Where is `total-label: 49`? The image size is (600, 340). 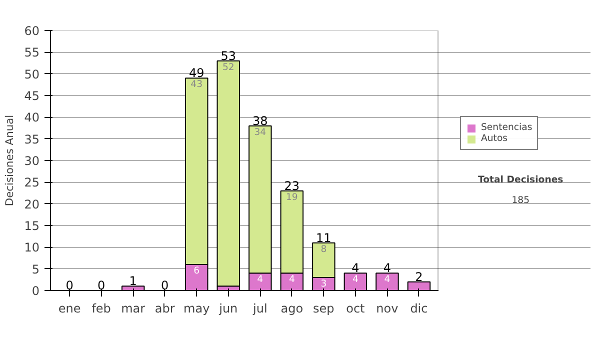
total-label: 49 is located at coordinates (196, 73).